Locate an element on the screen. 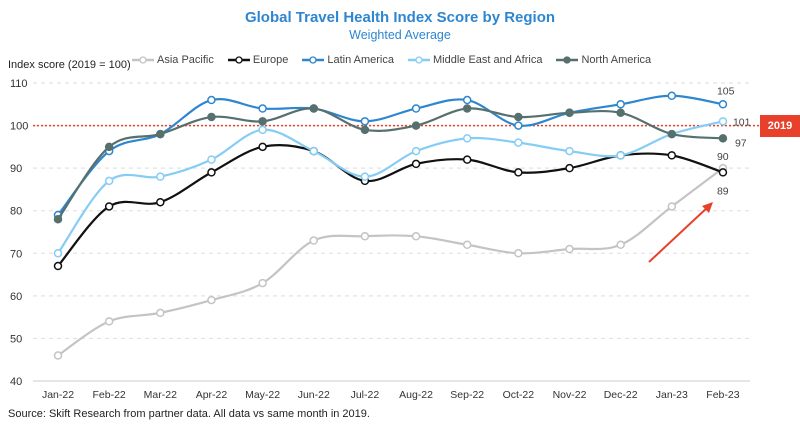 This screenshot has height=430, width=800. arrow-head is located at coordinates (707, 207).